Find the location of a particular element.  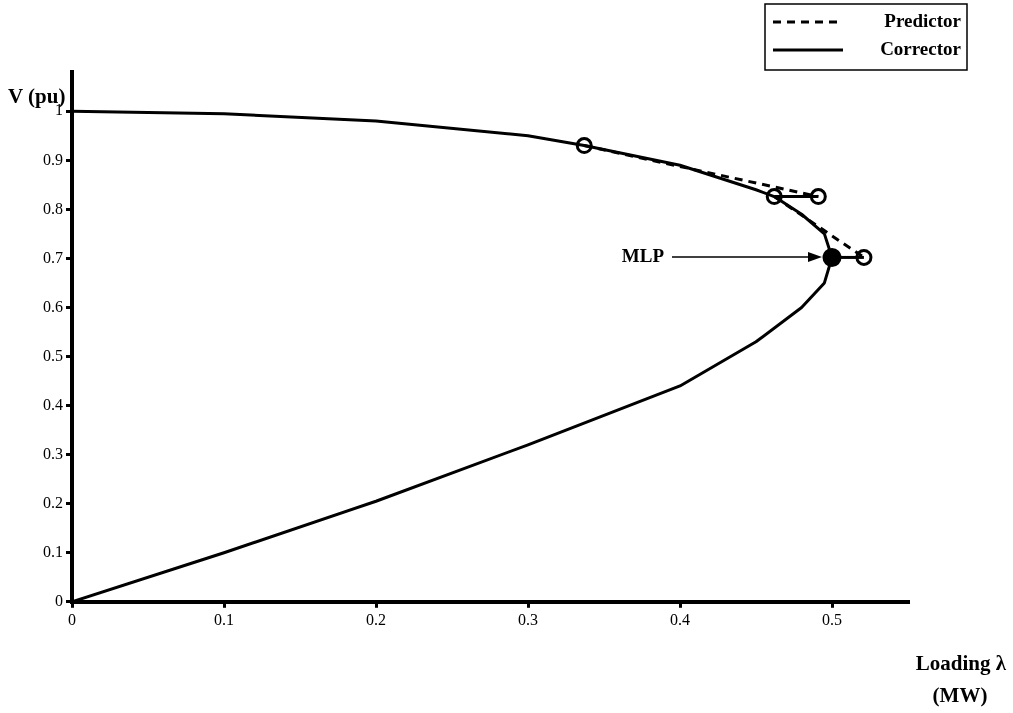

x-tick-label: 0.4 is located at coordinates (680, 619).